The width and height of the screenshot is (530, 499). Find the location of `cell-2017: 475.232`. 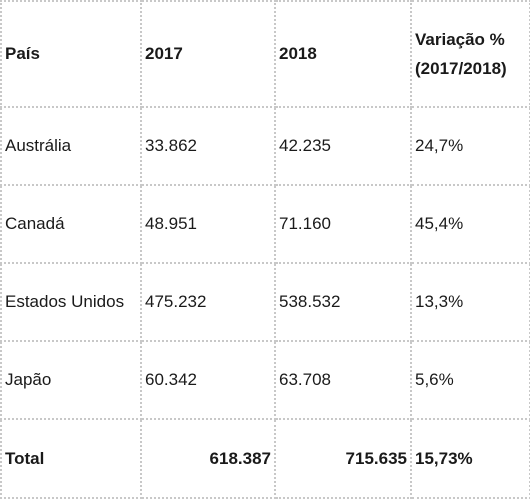

cell-2017: 475.232 is located at coordinates (208, 302).